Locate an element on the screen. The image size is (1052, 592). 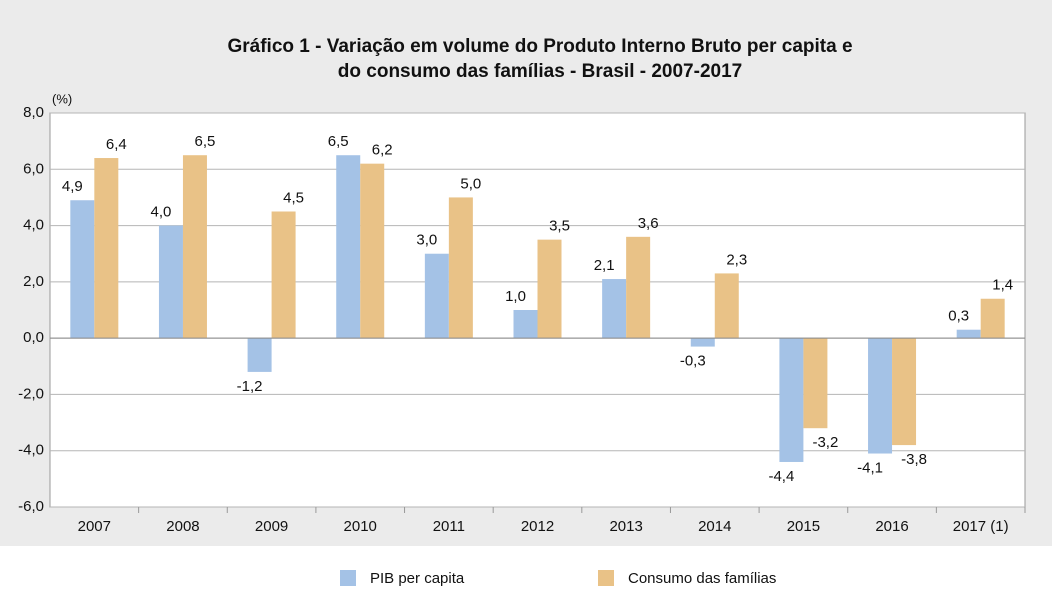
value-label: 6,2 is located at coordinates (382, 150).